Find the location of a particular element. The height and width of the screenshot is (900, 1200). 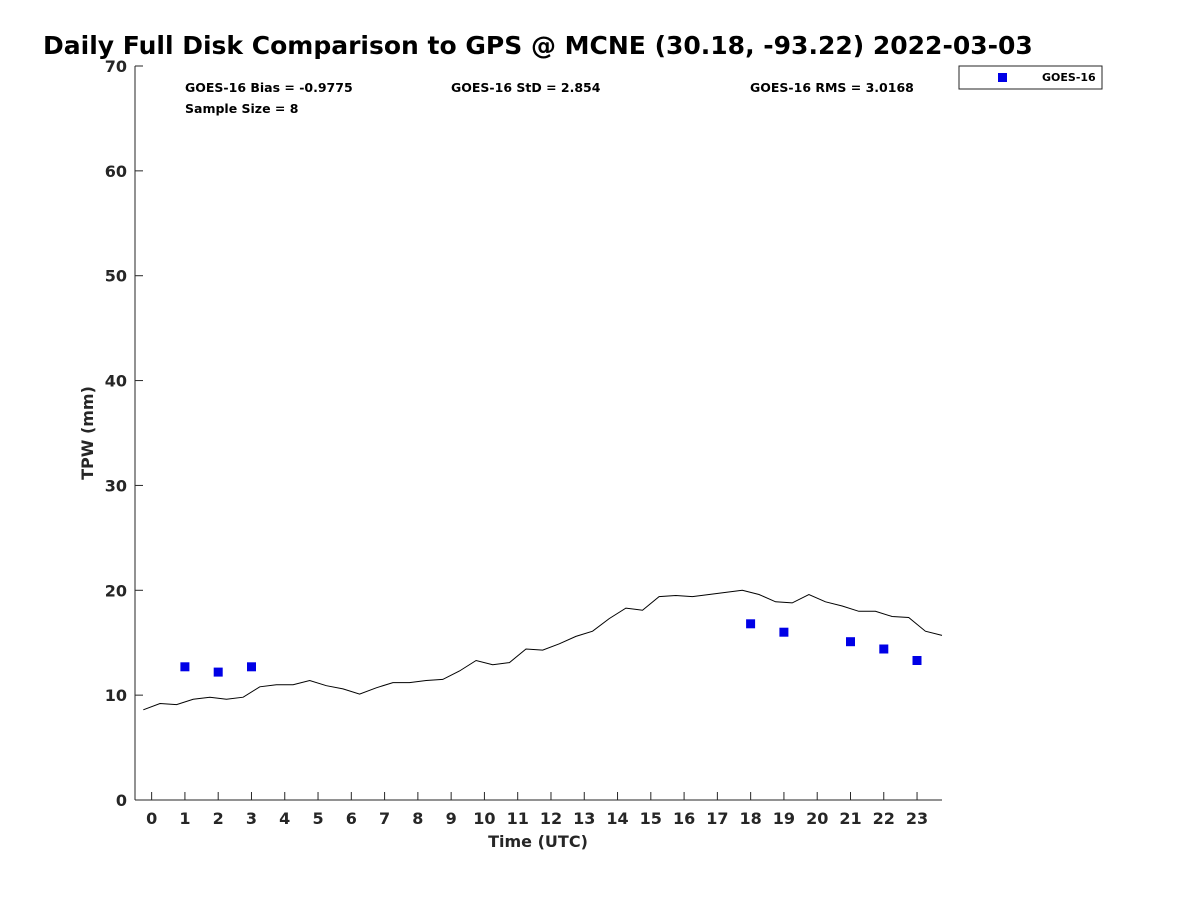

gps-tpw-line is located at coordinates (543, 650).